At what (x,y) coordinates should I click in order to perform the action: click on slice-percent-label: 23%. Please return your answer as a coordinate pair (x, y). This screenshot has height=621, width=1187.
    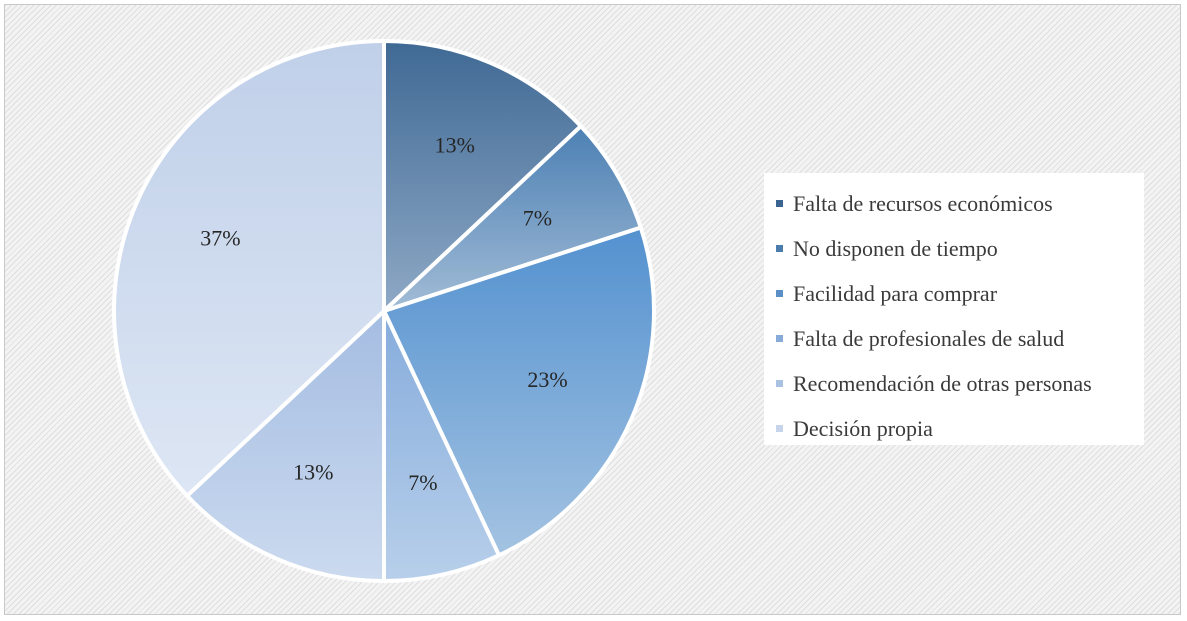
    Looking at the image, I should click on (547, 379).